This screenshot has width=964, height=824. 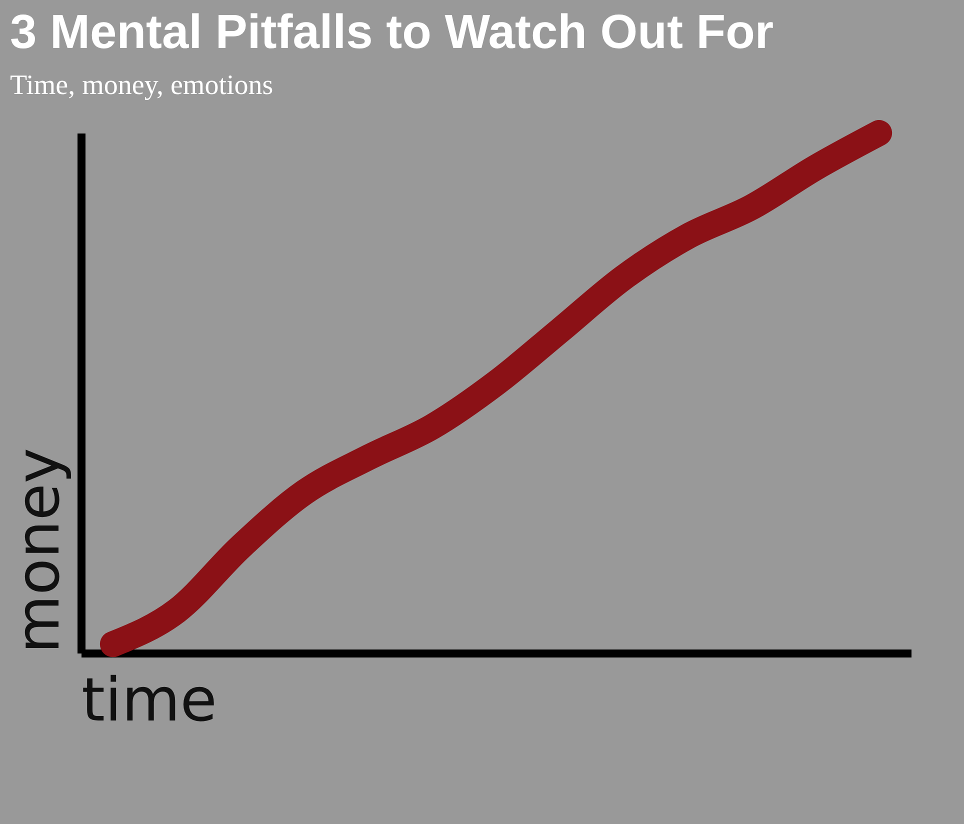 What do you see at coordinates (392, 32) in the screenshot?
I see `chart-title: 3 Mental Pitfalls to Watch Out For` at bounding box center [392, 32].